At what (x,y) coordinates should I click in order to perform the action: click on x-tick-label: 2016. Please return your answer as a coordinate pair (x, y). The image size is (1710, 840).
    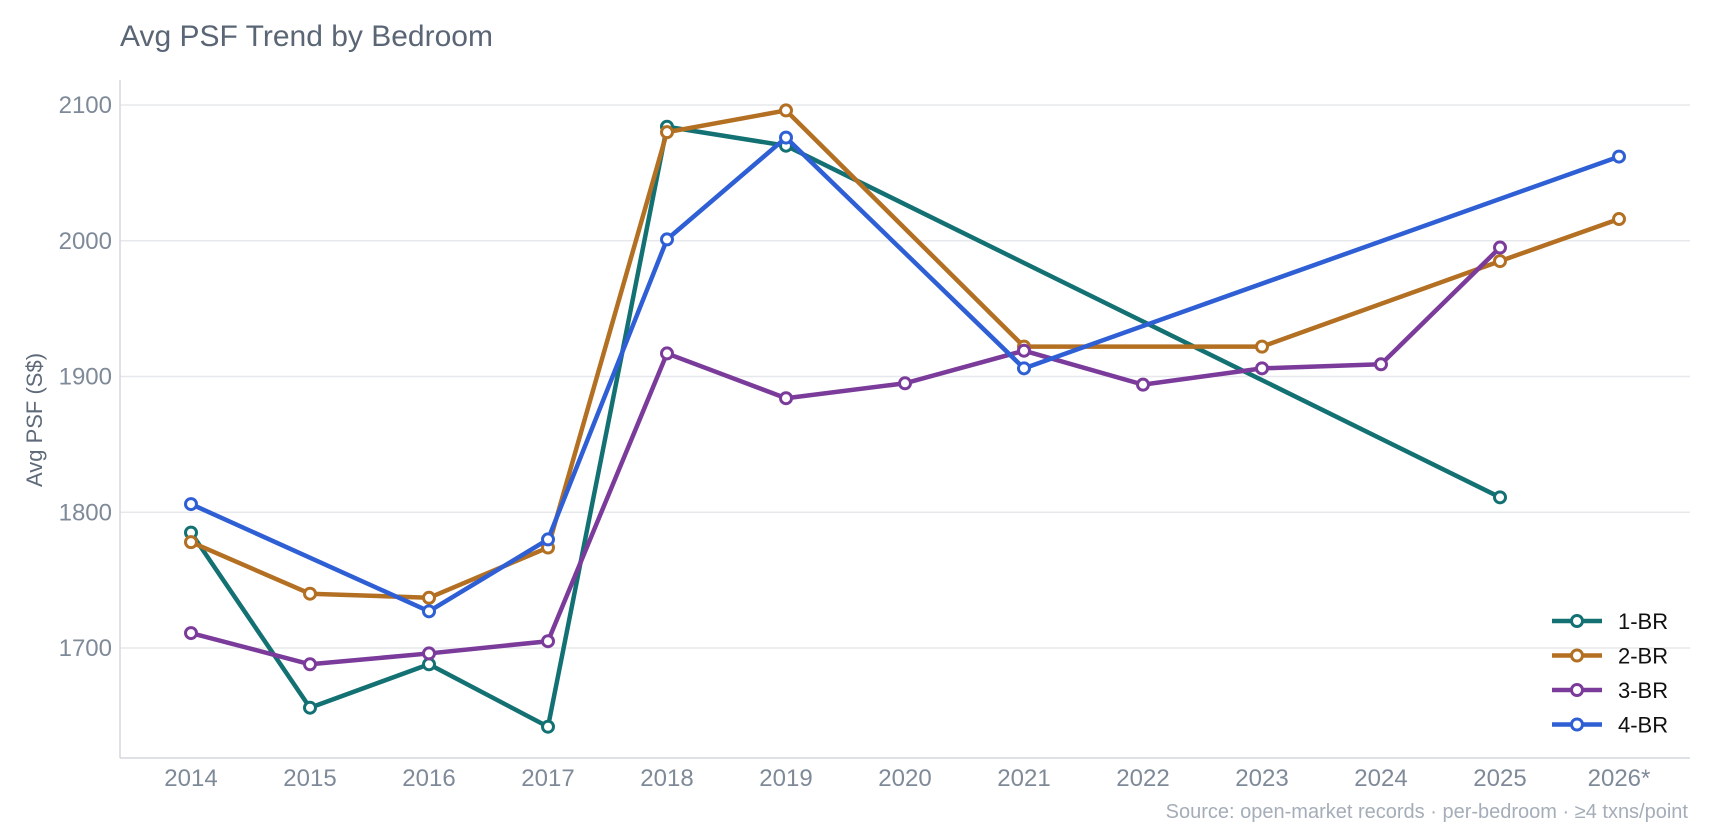
    Looking at the image, I should click on (428, 778).